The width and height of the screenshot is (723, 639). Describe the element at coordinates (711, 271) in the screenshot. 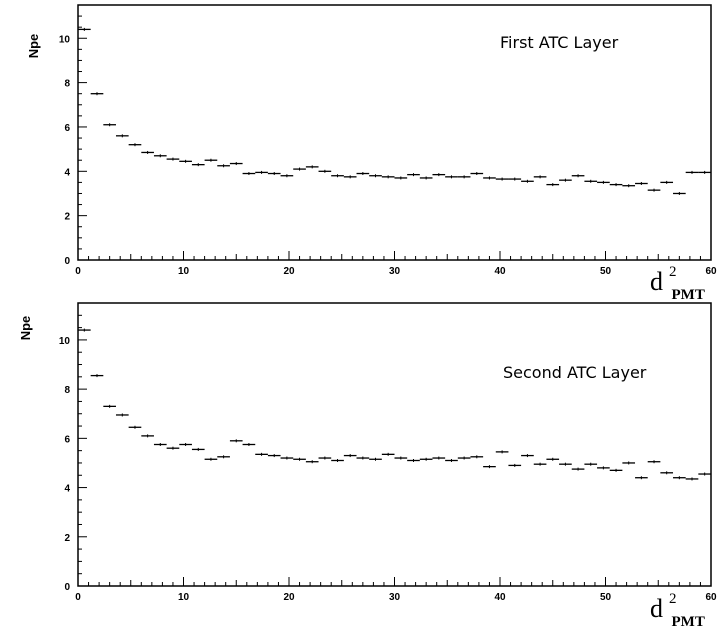

I see `x-tick-label: 60` at that location.